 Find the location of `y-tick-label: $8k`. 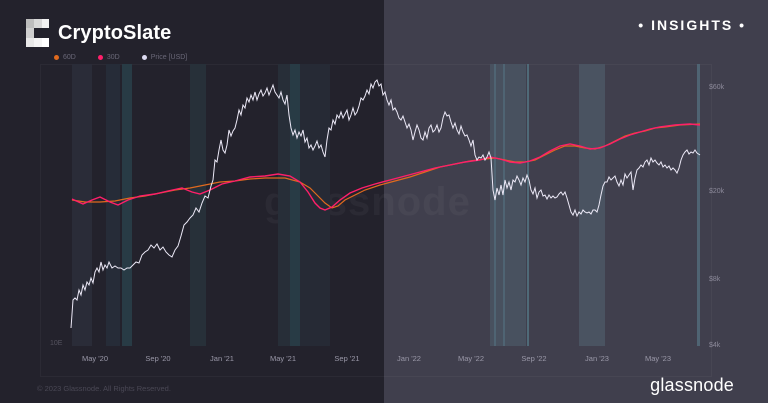

y-tick-label: $8k is located at coordinates (715, 279).